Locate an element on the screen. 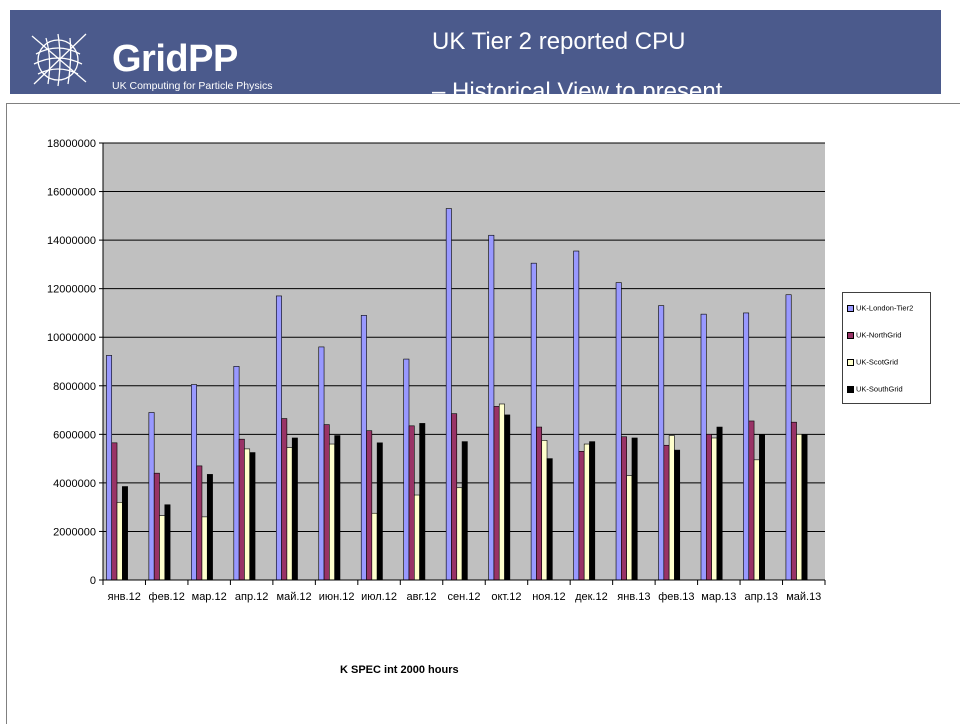  x-tick-label: окт.12 is located at coordinates (506, 597).